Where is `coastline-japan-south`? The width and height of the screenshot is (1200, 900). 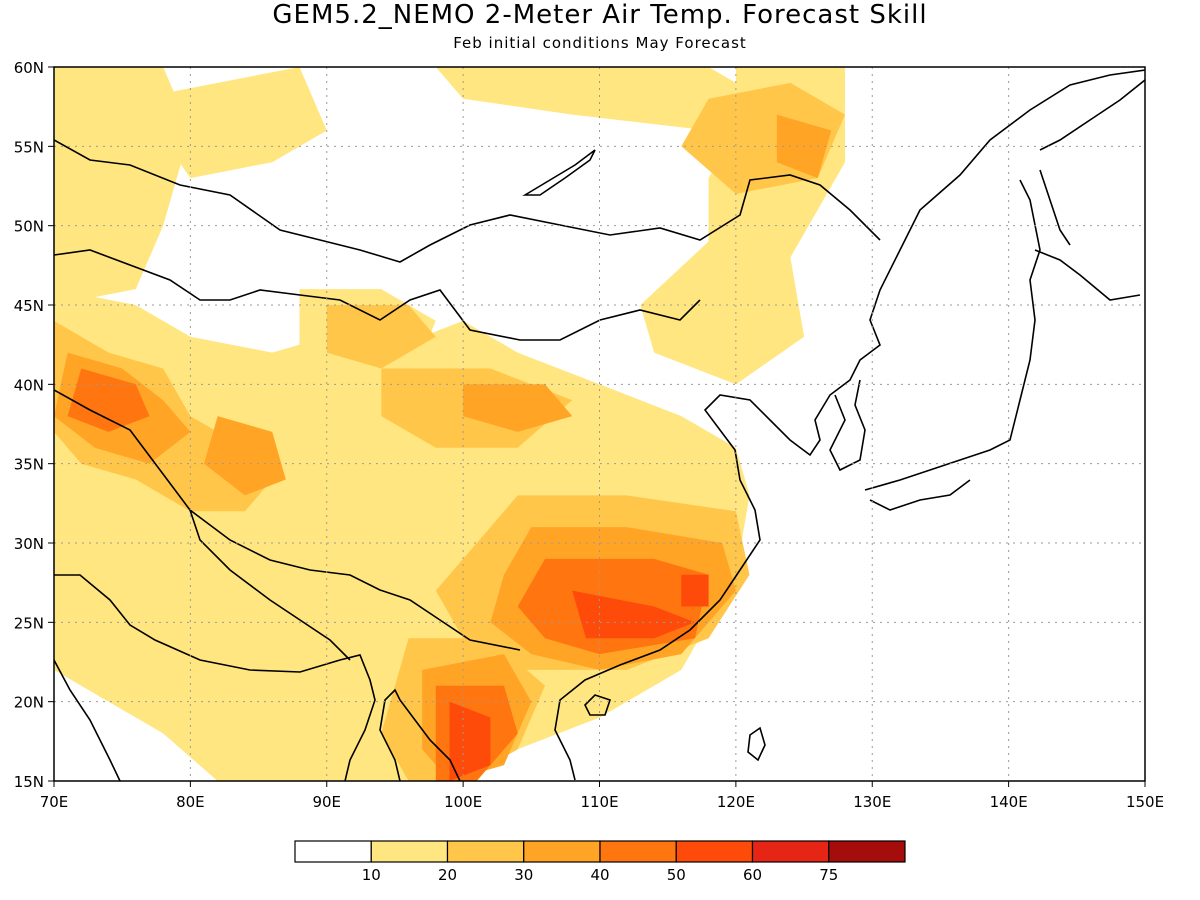
coastline-japan-south is located at coordinates (920, 495).